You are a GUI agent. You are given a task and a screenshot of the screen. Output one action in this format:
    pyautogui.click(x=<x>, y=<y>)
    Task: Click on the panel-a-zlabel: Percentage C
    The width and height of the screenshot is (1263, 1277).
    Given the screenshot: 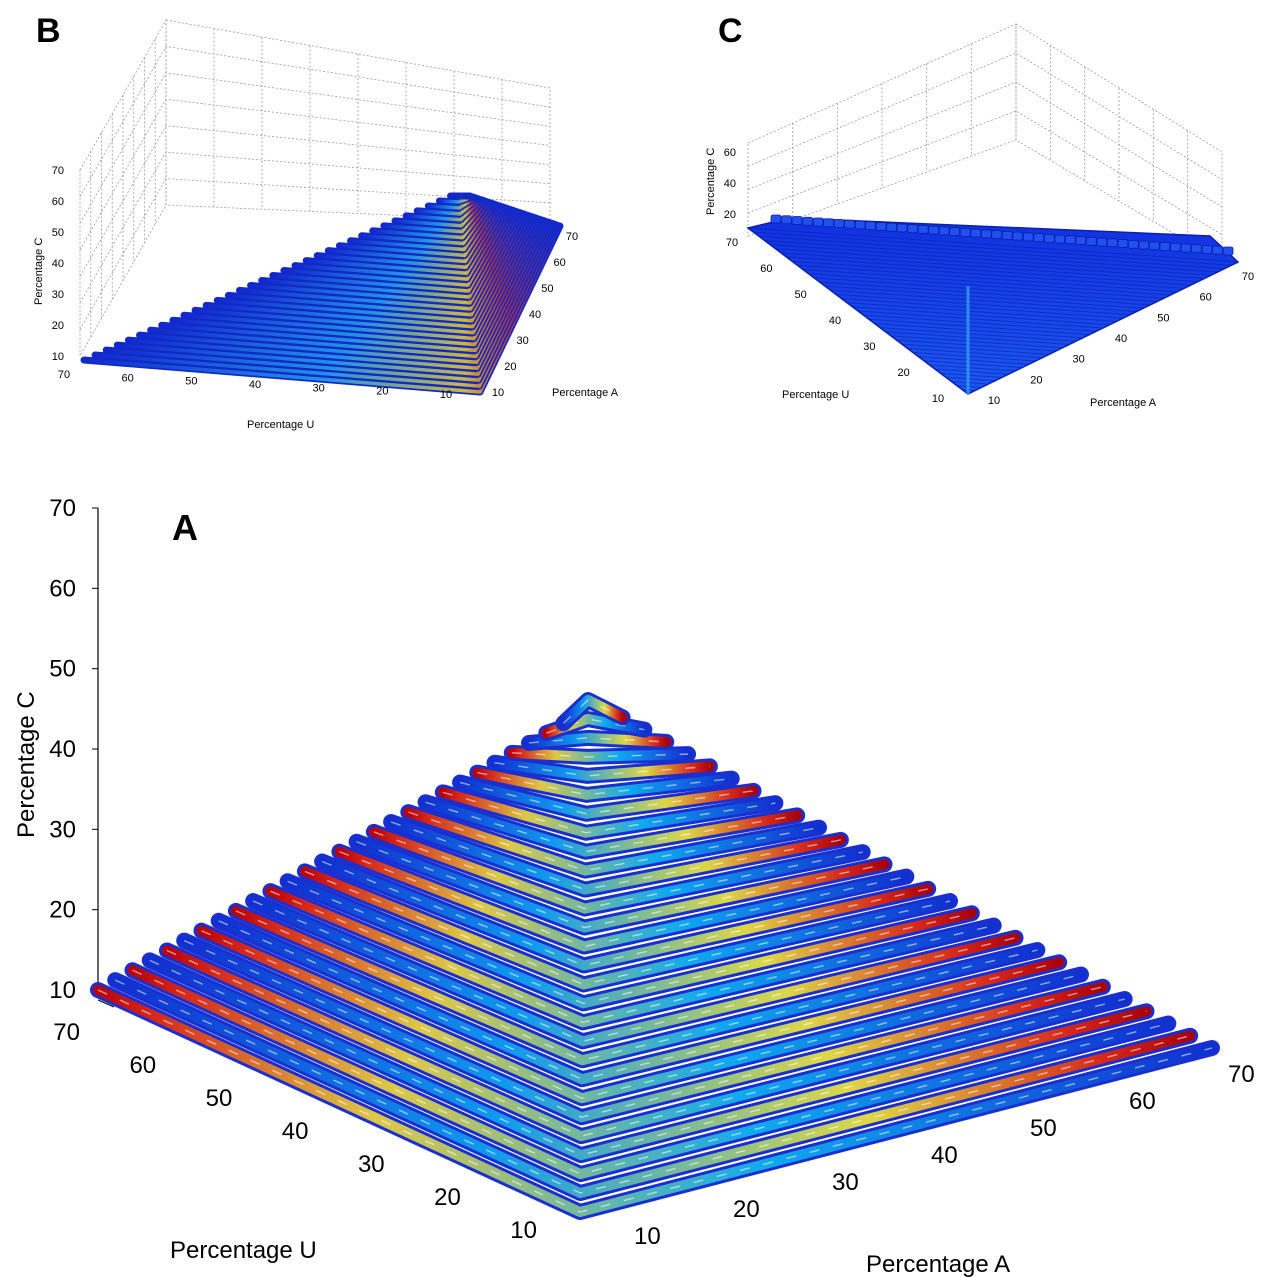 What is the action you would take?
    pyautogui.click(x=26, y=764)
    